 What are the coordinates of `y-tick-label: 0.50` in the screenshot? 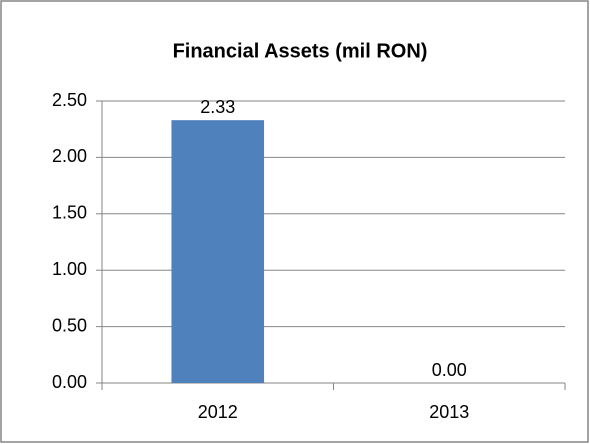 It's located at (69, 325).